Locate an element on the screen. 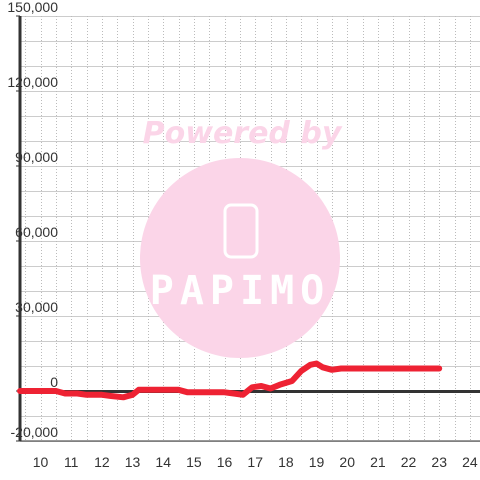  y-axis-labels: 150,000 120,000 90,000 60,000 30,000 0 -20,000 is located at coordinates (33, 221).